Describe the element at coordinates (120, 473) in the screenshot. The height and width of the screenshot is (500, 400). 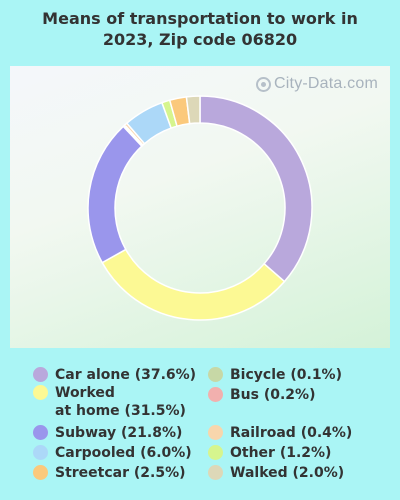
I see `legend-label: Streetcar (2.5%)` at that location.